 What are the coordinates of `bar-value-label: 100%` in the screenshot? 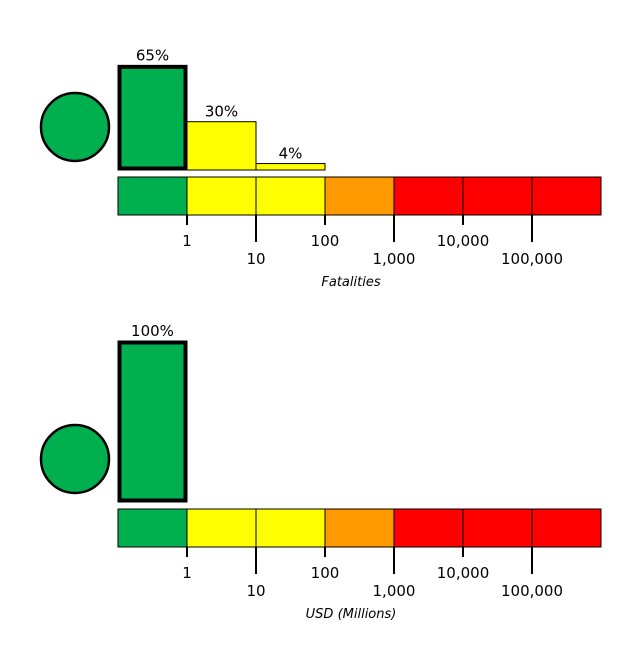 It's located at (152, 331).